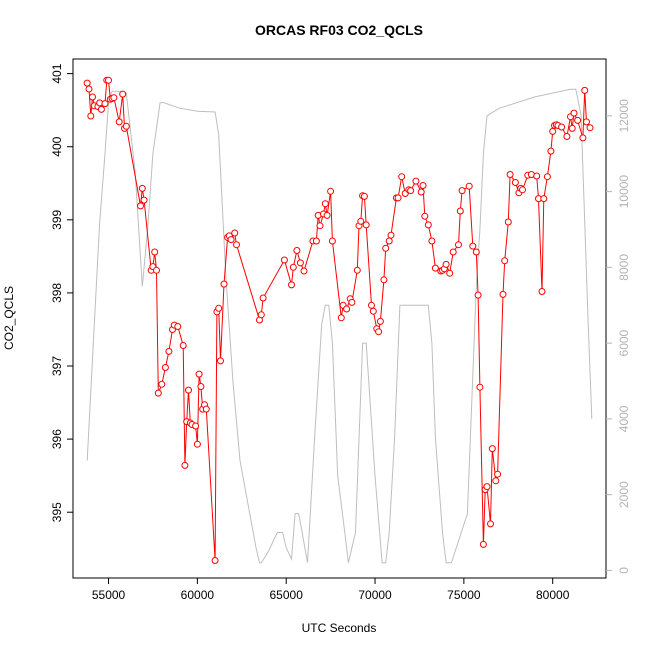  Describe the element at coordinates (287, 595) in the screenshot. I see `x-tick-label: 65000` at that location.